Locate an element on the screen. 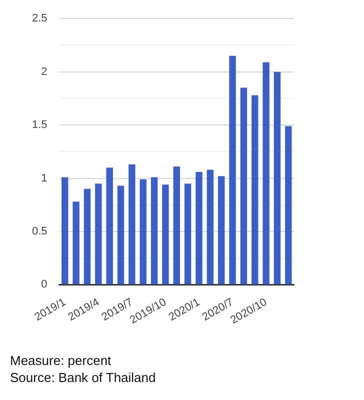  source-note: Source: Bank of Thailand is located at coordinates (83, 377).